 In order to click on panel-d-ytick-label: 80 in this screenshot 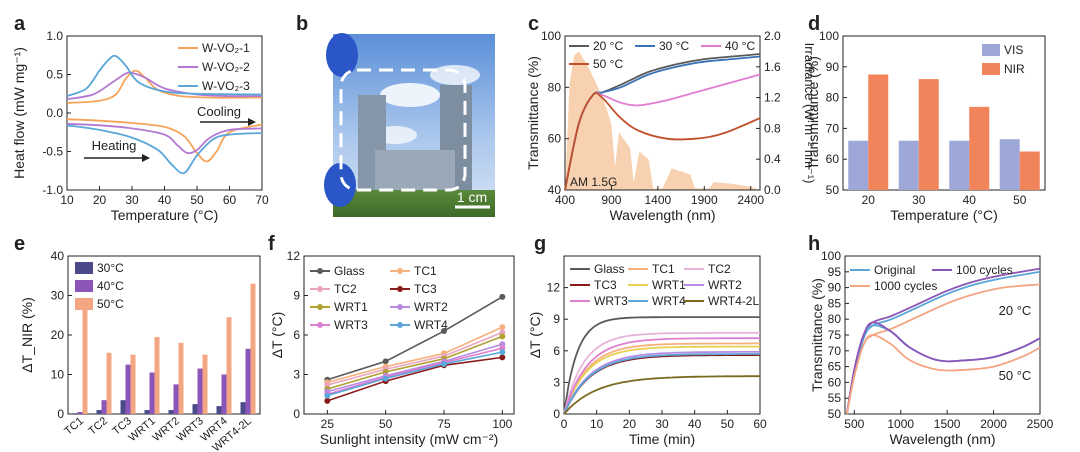, I will do `click(833, 98)`.